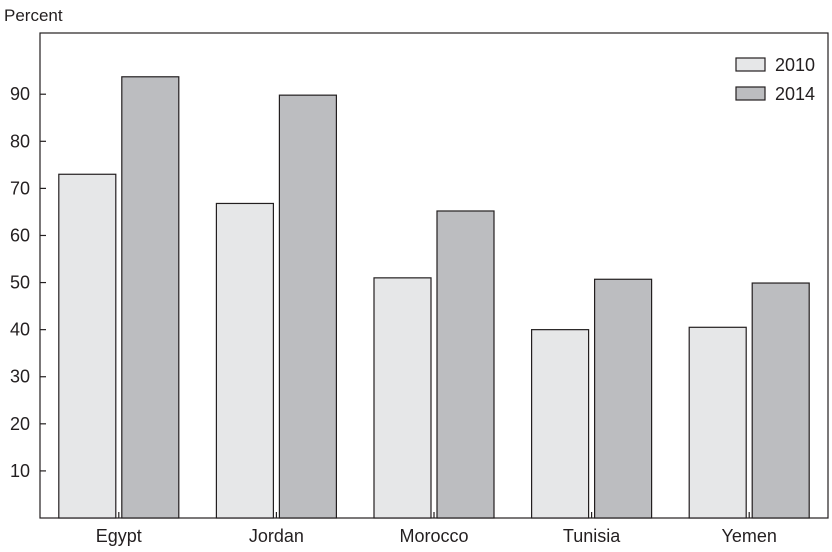 This screenshot has width=832, height=552. Describe the element at coordinates (307, 306) in the screenshot. I see `bar-2014-jordan` at that location.